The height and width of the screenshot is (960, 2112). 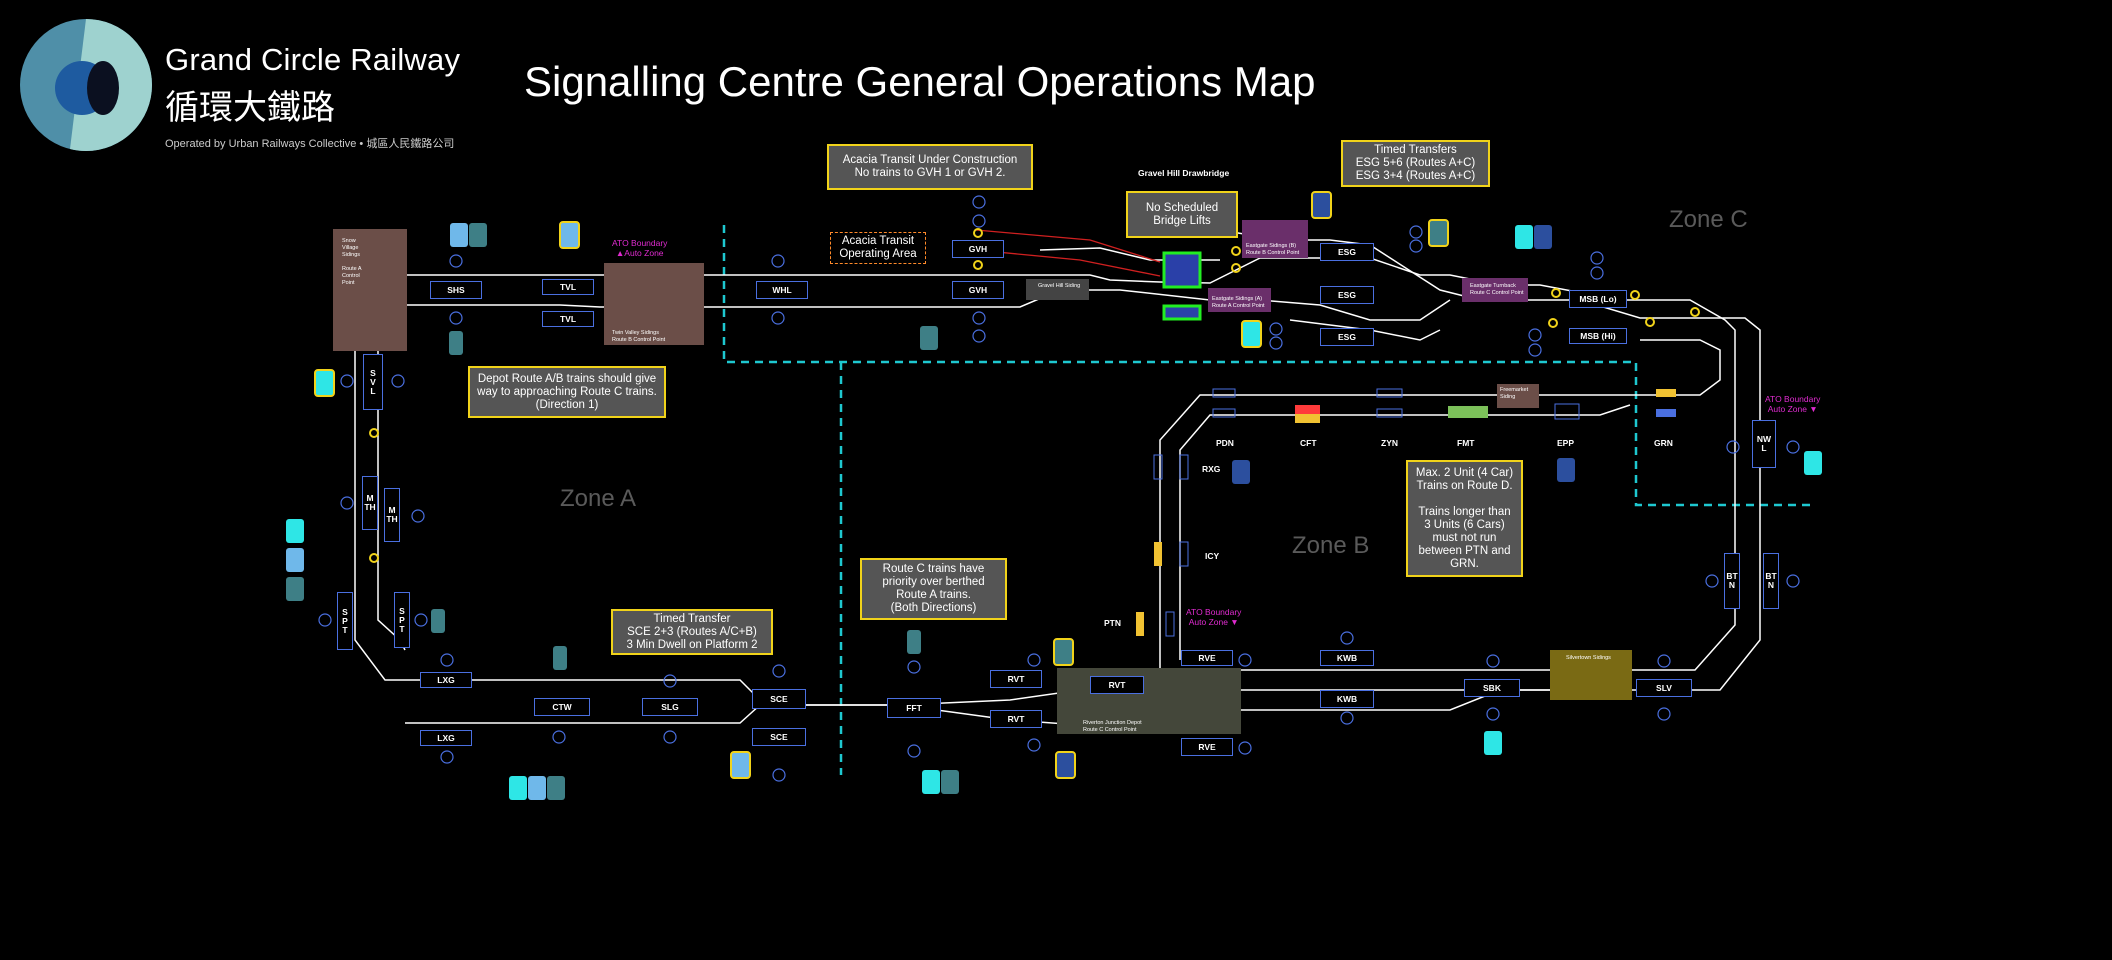 I want to click on twin-valley-sidings, so click(x=654, y=304).